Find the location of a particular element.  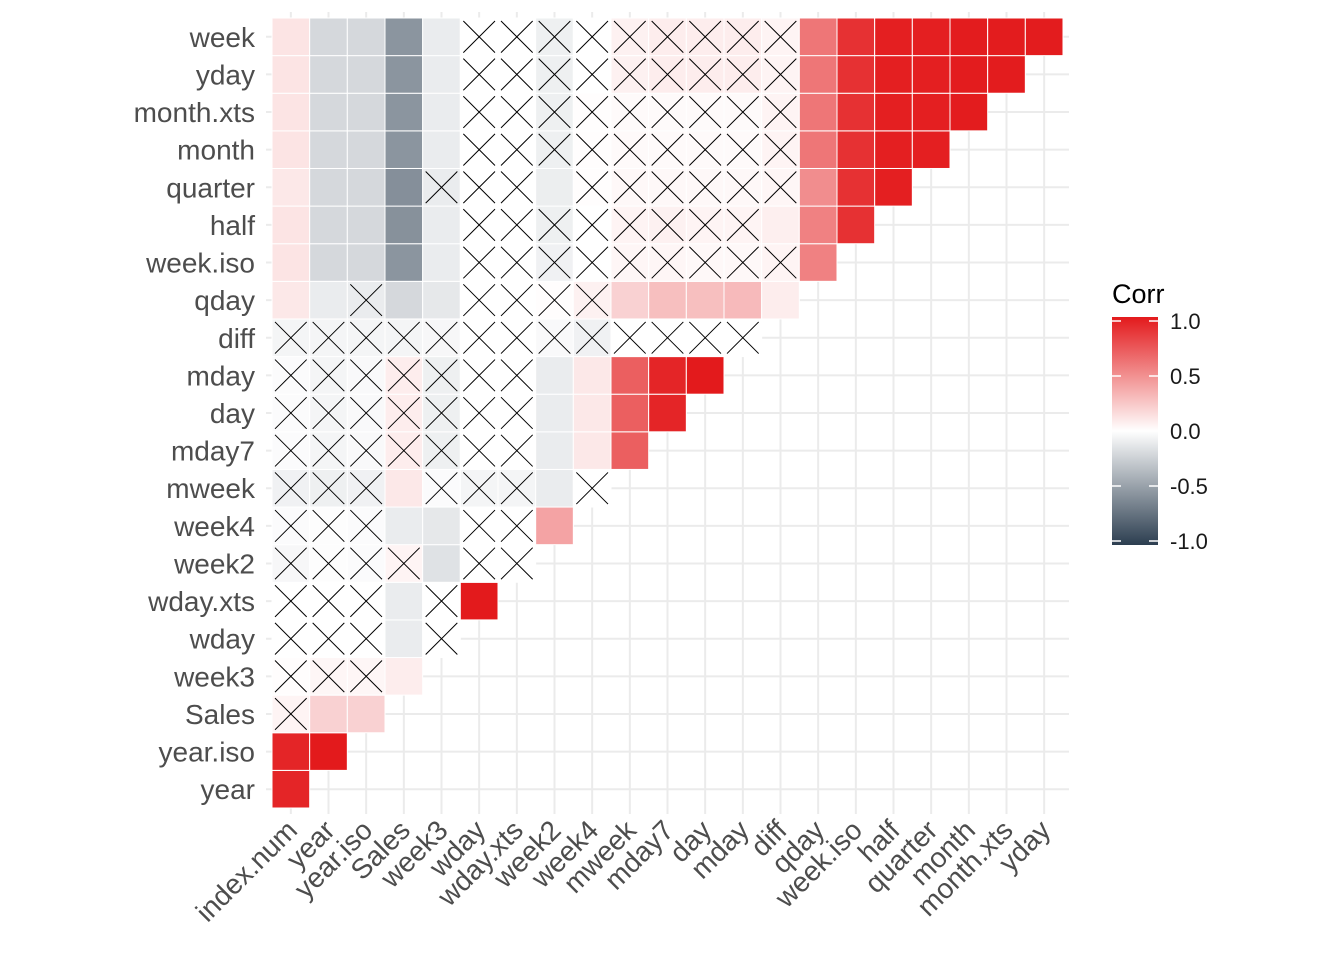

y-tick-label: qday is located at coordinates (224, 300).